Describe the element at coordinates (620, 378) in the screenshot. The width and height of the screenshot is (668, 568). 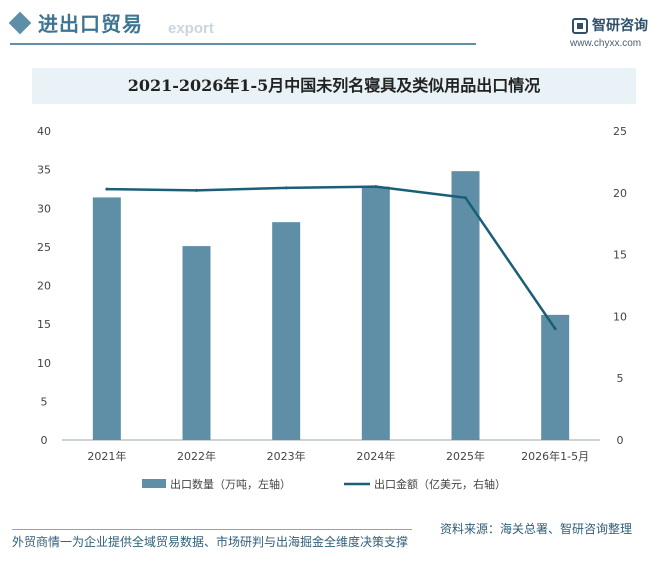
I see `right-axis-tick-label: 5` at that location.